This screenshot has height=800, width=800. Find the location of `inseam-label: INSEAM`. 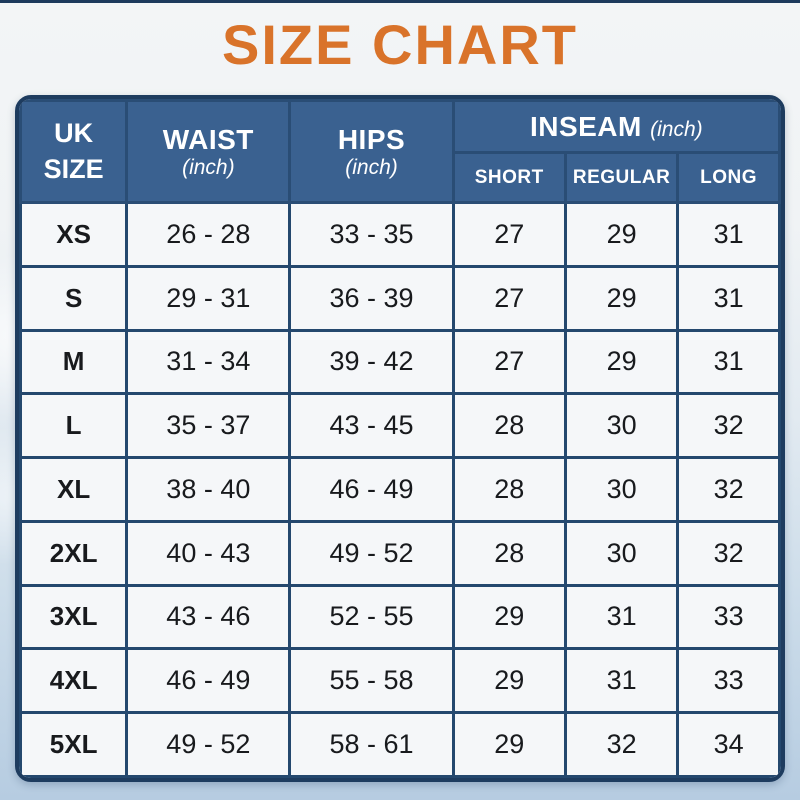

inseam-label: INSEAM is located at coordinates (585, 126).